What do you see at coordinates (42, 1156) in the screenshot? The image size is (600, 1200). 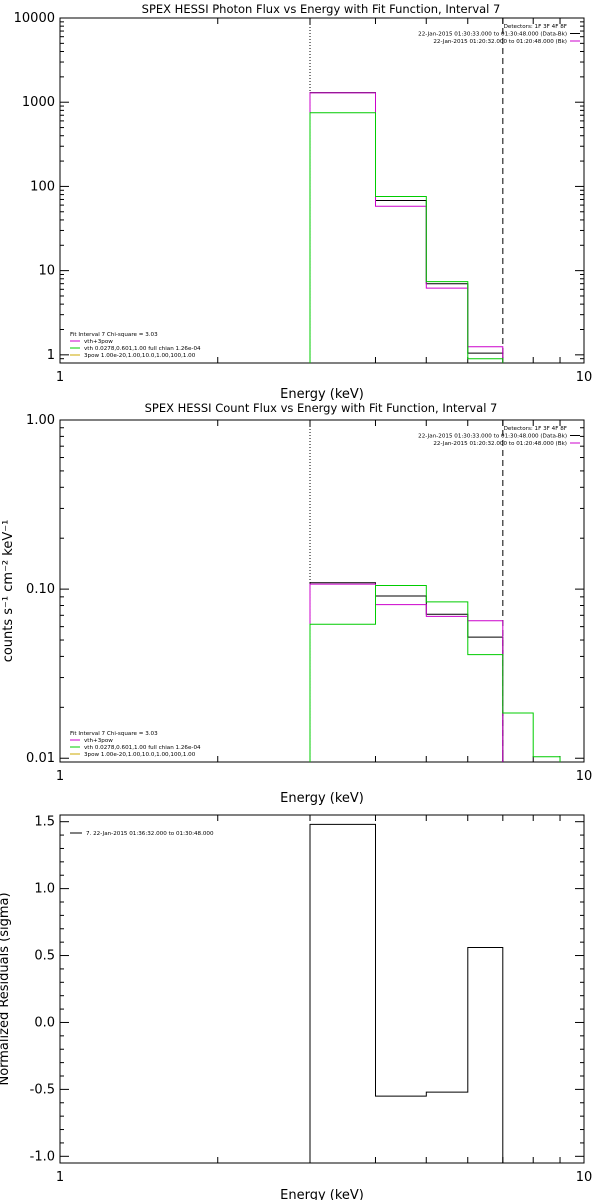 I see `y-tick-label: -1.0` at bounding box center [42, 1156].